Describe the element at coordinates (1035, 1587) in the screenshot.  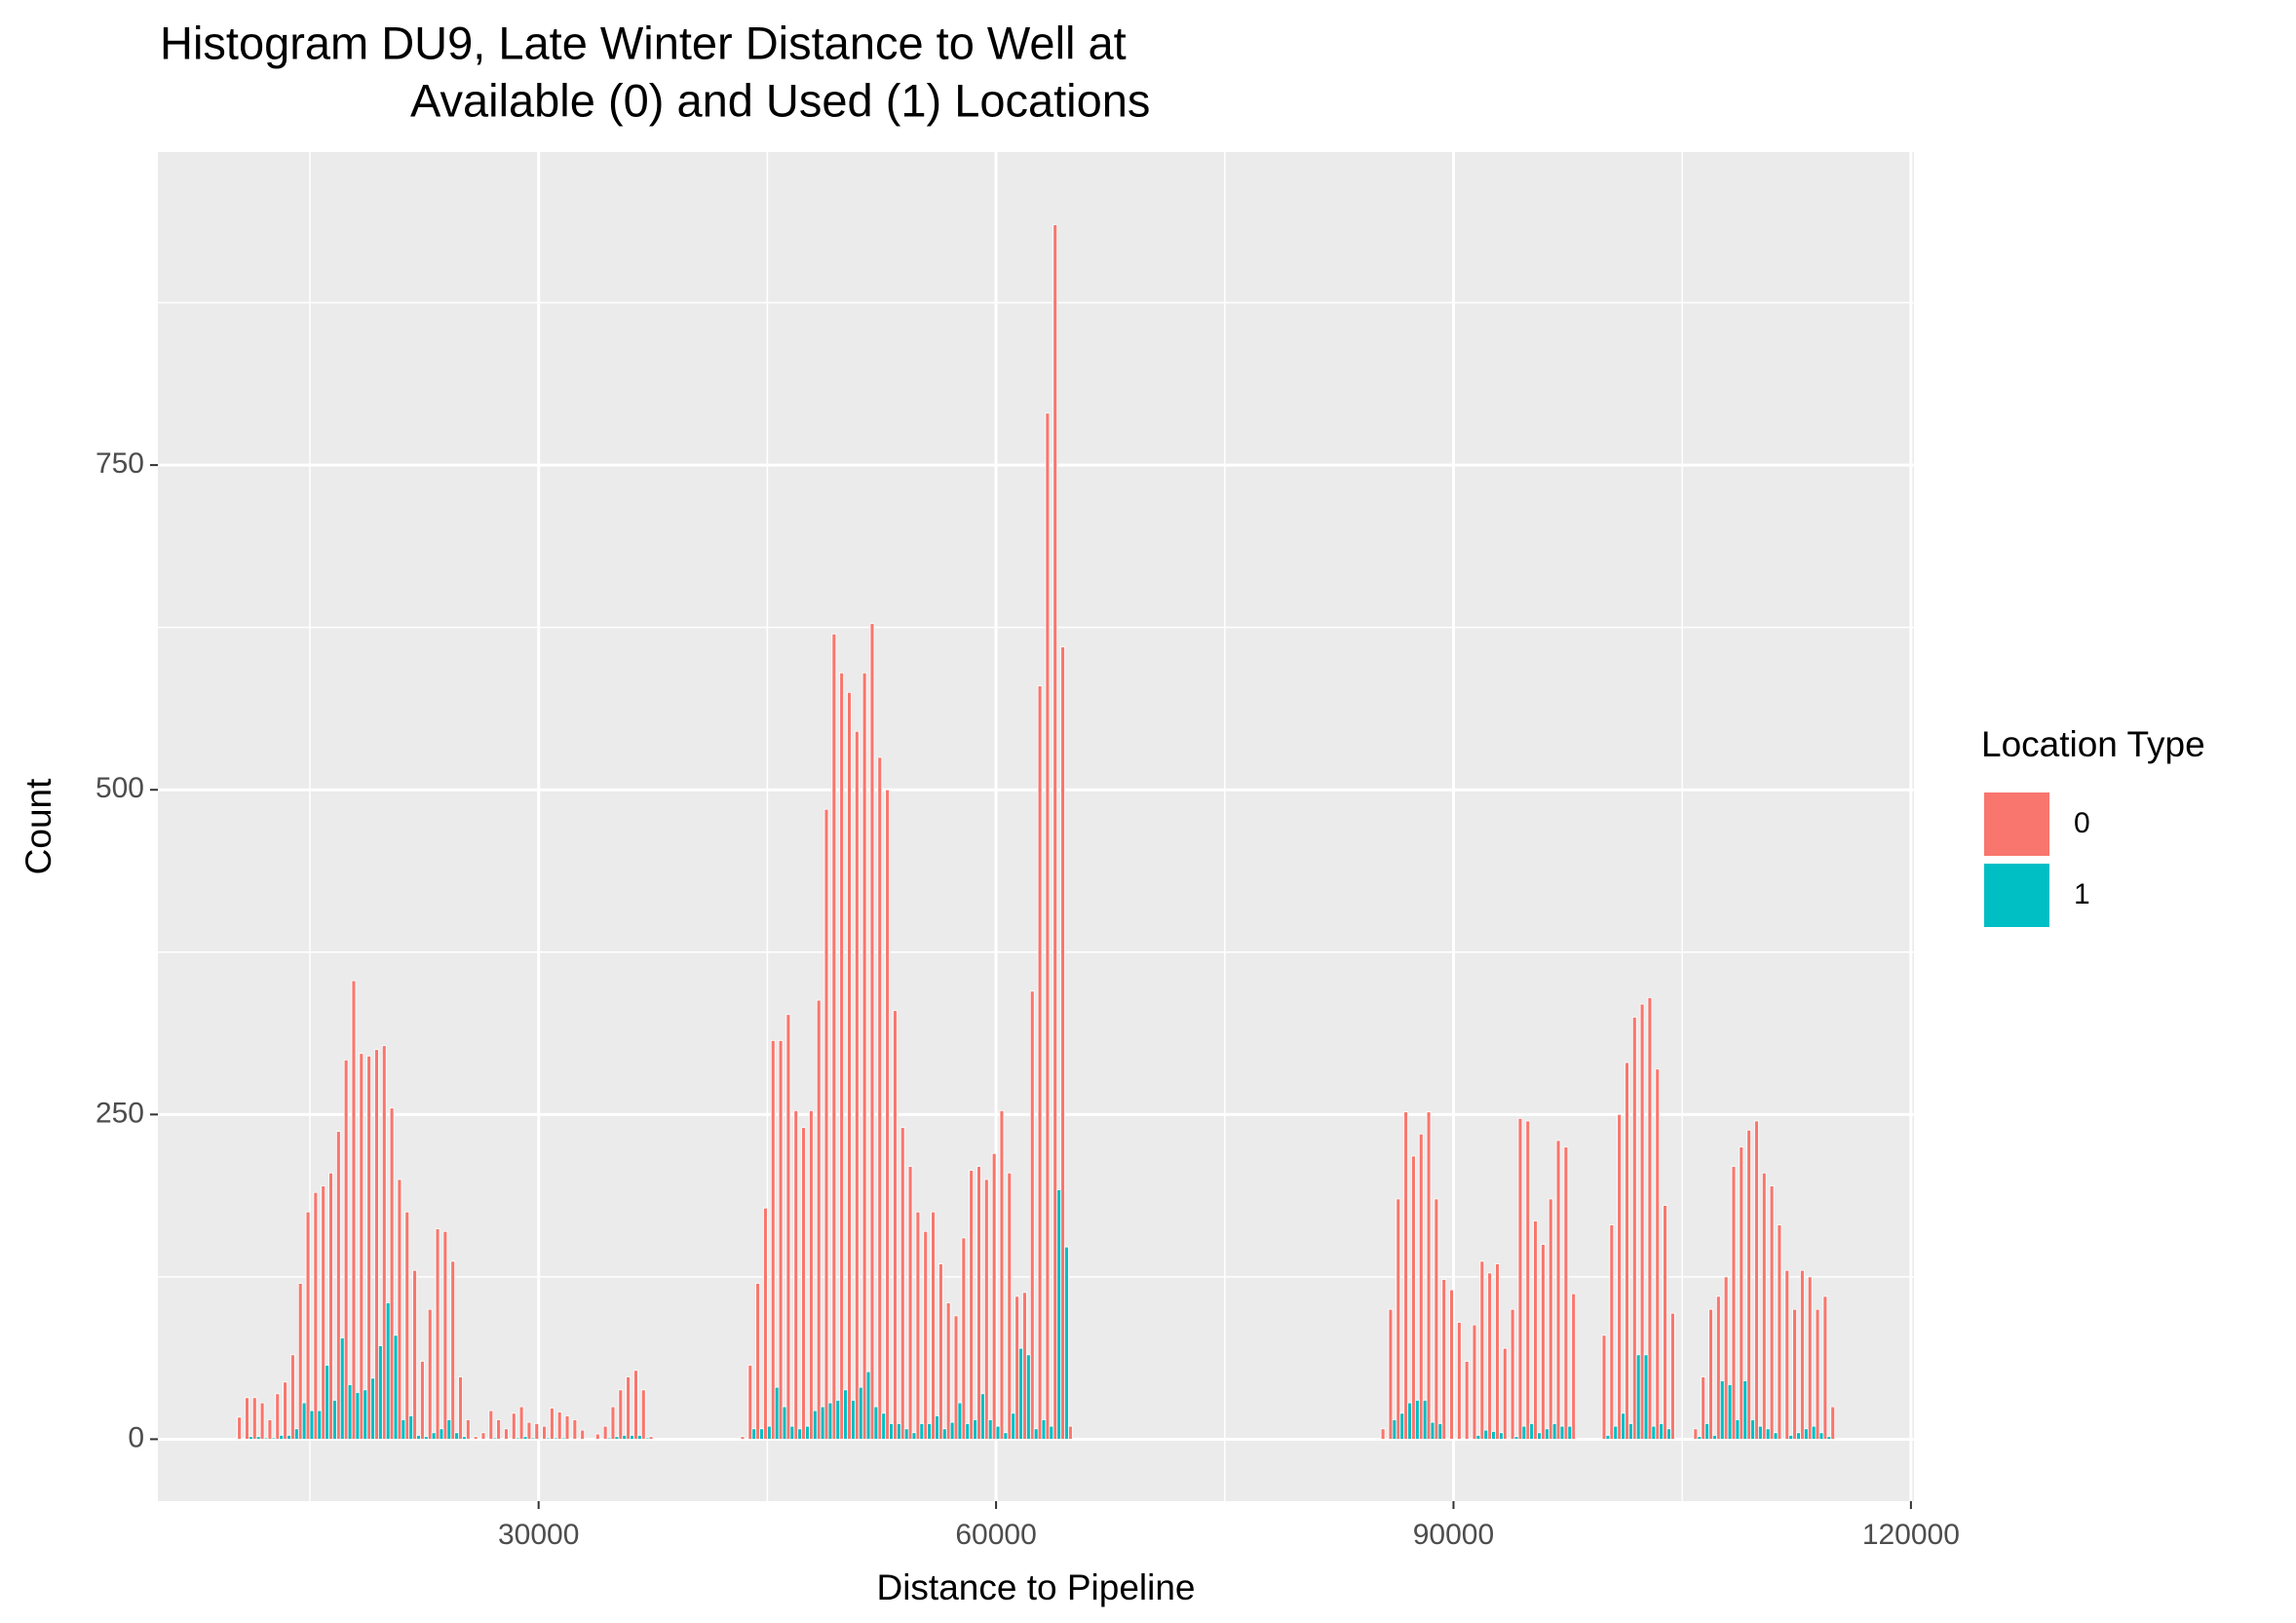
I see `x-axis-title: Distance to Pipeline` at that location.